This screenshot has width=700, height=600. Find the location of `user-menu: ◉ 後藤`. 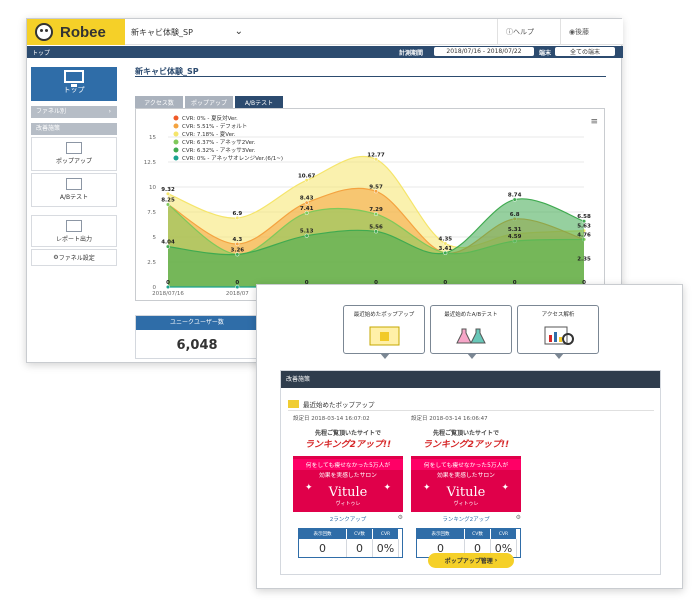

user-menu: ◉ 後藤 is located at coordinates (591, 32).